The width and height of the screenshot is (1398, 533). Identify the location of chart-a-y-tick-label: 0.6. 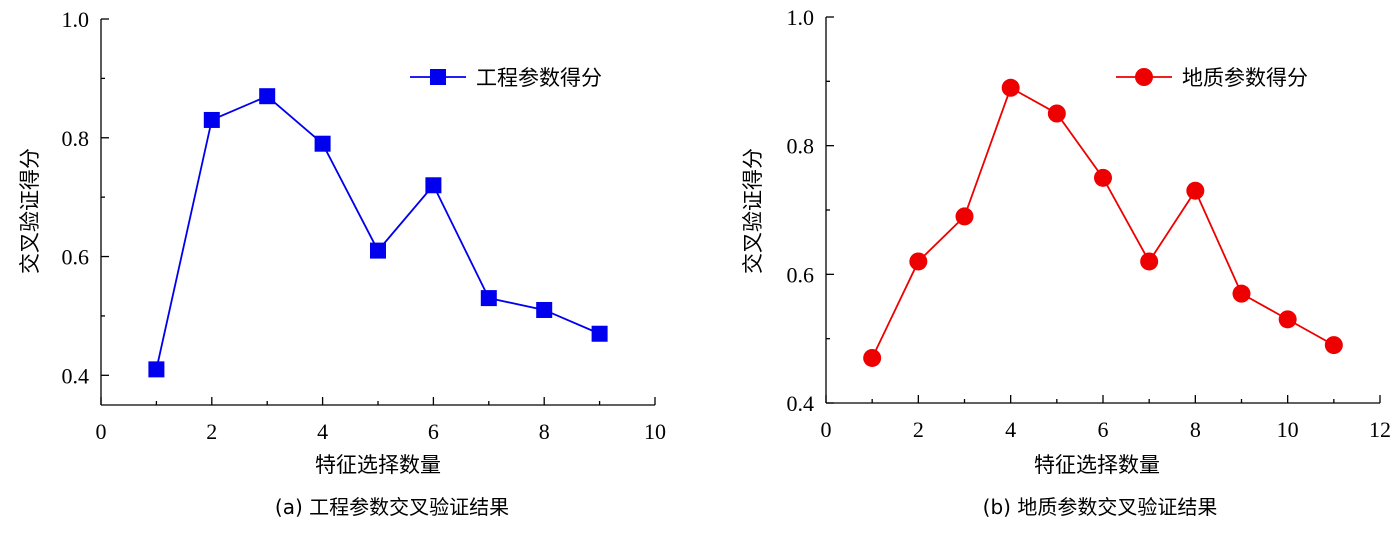
(76, 257).